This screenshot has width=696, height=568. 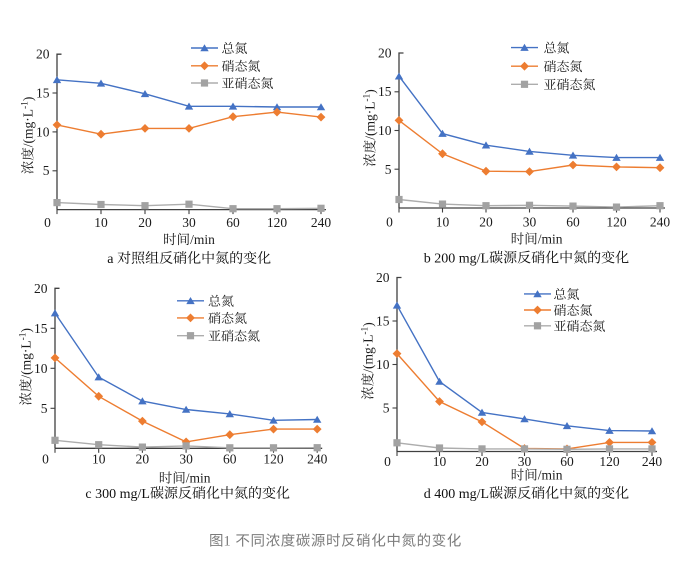 What do you see at coordinates (456, 258) in the screenshot?
I see `svg-text: b 200 mg/L` at bounding box center [456, 258].